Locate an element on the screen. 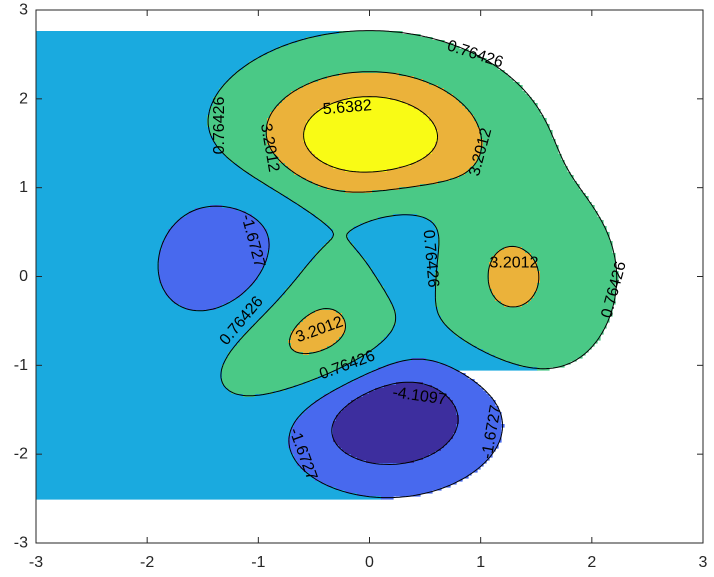  y-tick-label: -3 is located at coordinates (21, 543).